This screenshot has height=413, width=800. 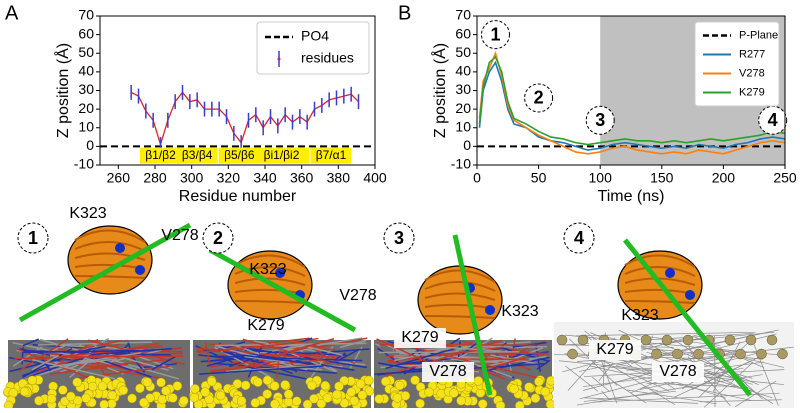 I want to click on x-tick-label: 50, so click(x=539, y=178).